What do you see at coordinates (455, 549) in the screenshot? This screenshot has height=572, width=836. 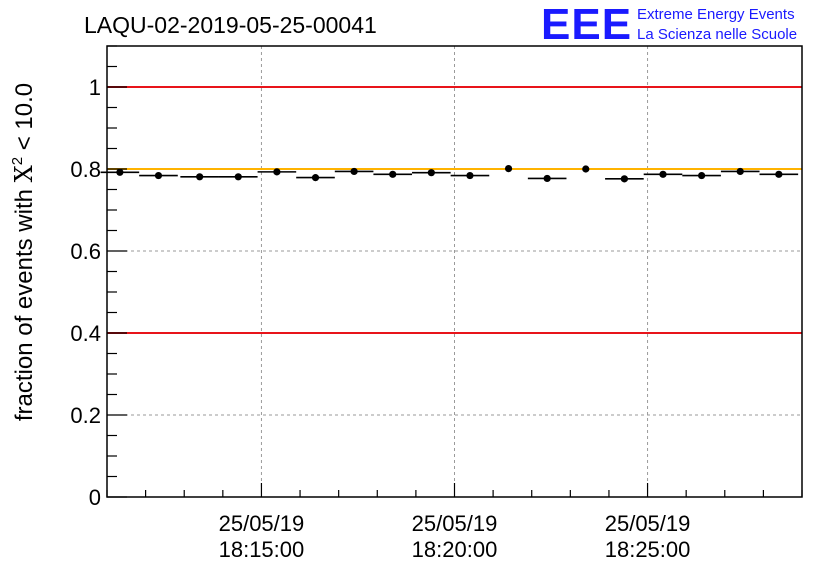 I see `x-tick-label-time: 18:20:00` at bounding box center [455, 549].